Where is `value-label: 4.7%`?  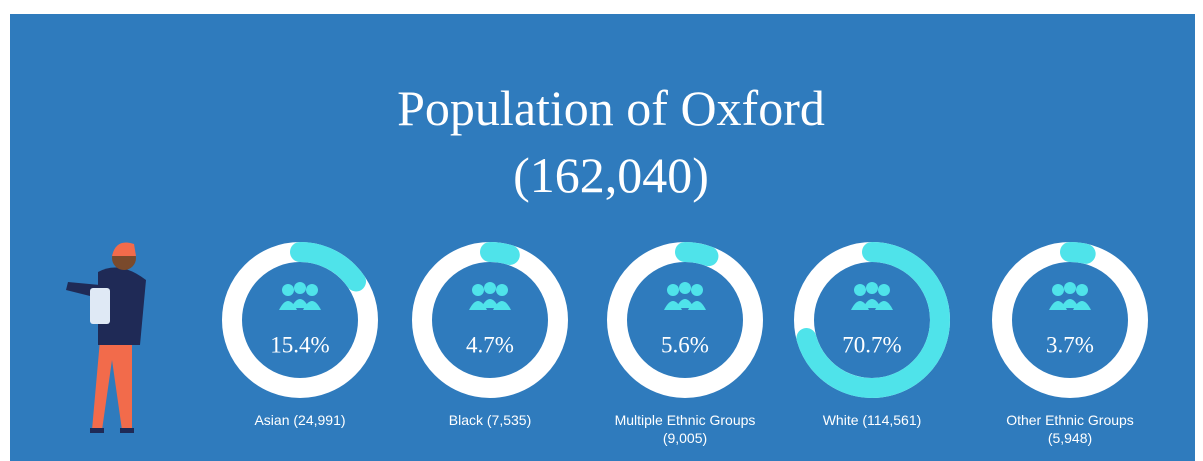
value-label: 4.7% is located at coordinates (490, 344).